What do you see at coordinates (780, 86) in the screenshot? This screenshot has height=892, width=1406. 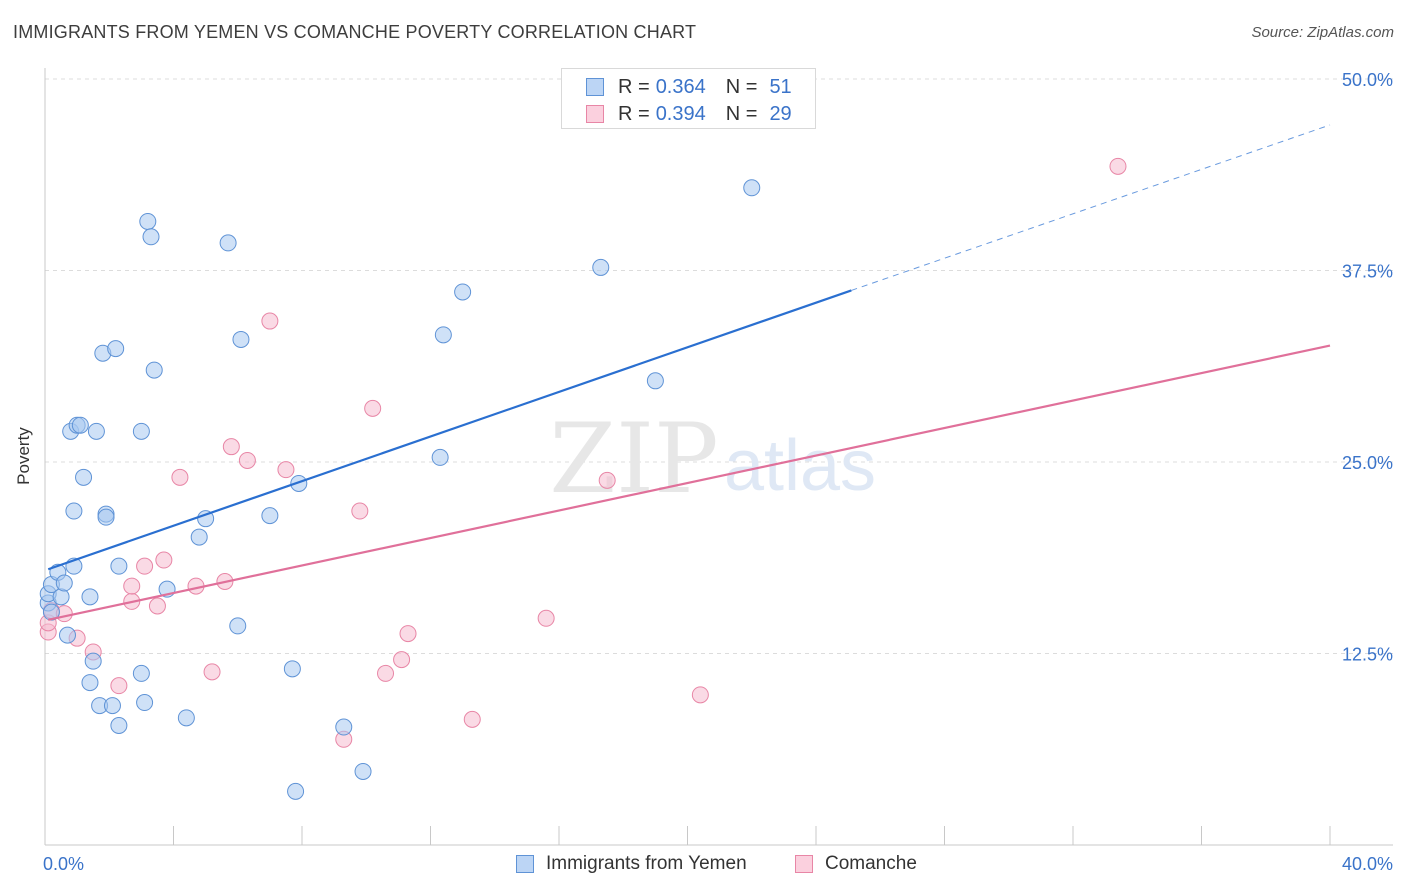 I see `legend-n-value: 51` at bounding box center [780, 86].